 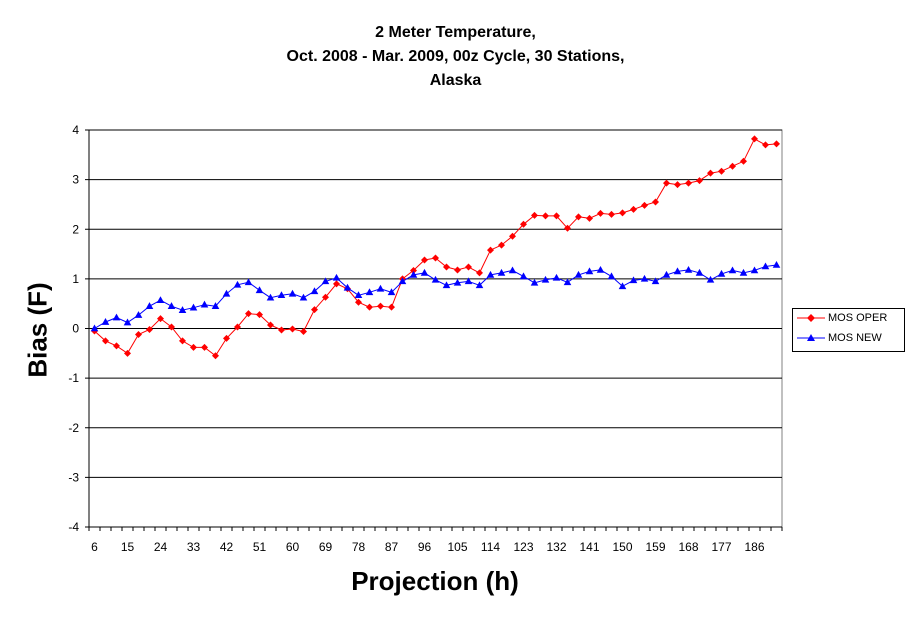 What do you see at coordinates (858, 318) in the screenshot?
I see `legend-label-mos-oper: MOS OPER` at bounding box center [858, 318].